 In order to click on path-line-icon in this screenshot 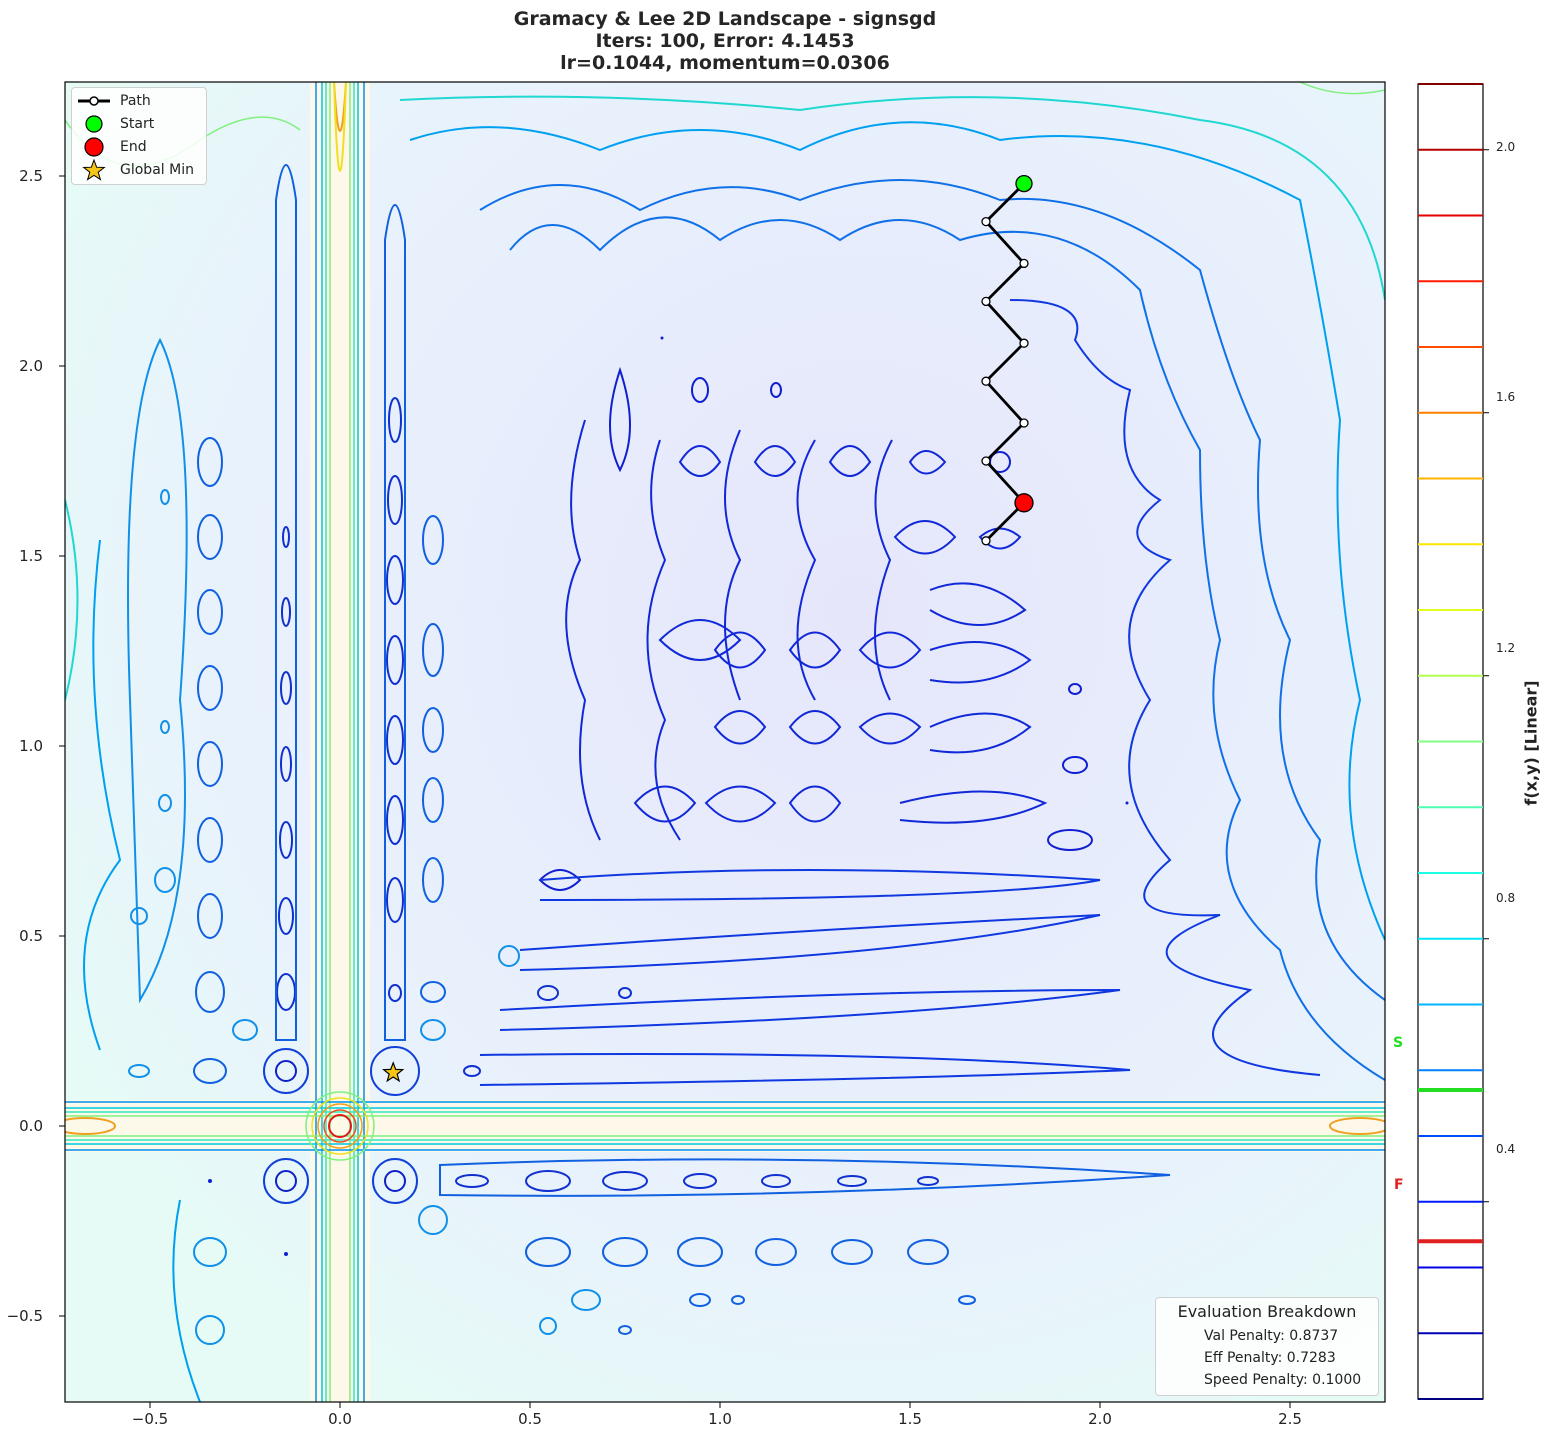, I will do `click(95, 101)`.